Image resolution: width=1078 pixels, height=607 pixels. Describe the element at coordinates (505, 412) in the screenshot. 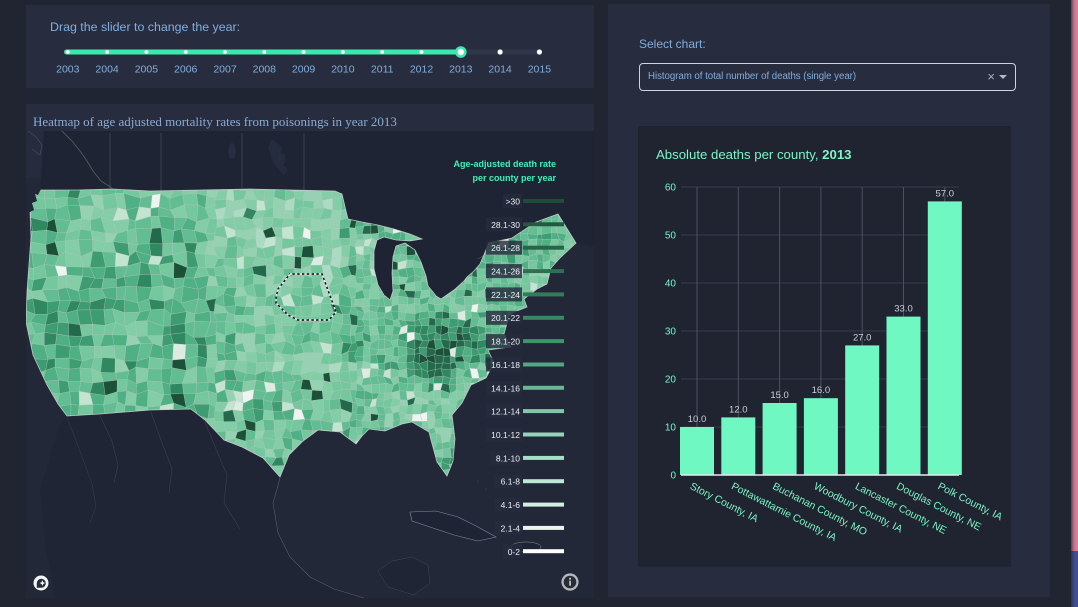

I see `svg-text: 12.1-14` at that location.